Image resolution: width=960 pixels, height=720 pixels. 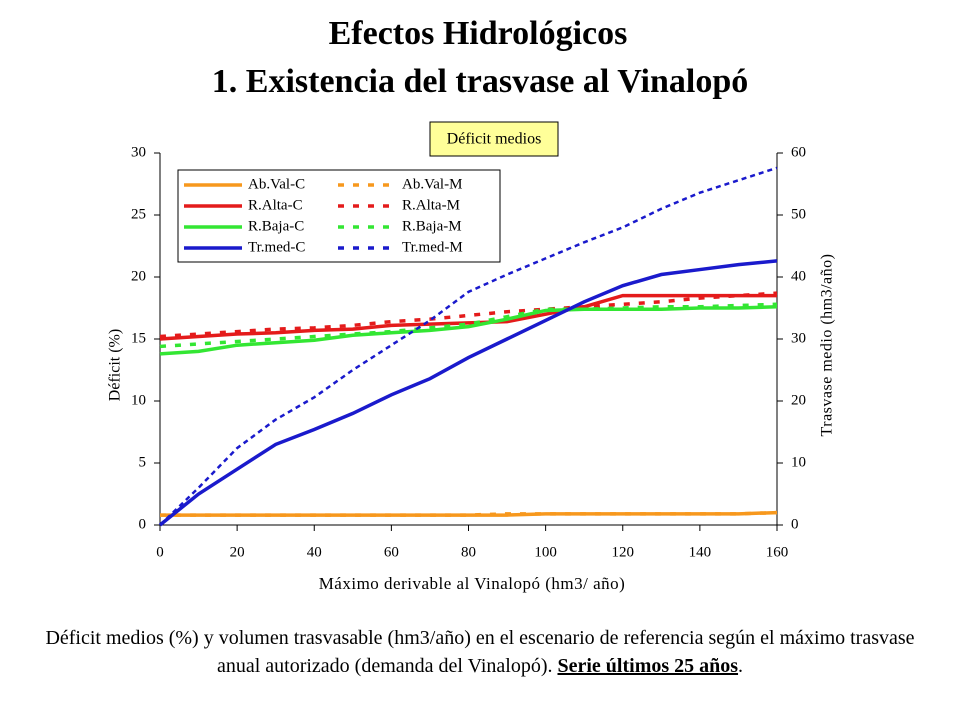 What do you see at coordinates (798, 400) in the screenshot?
I see `y2-tick-label: 20` at bounding box center [798, 400].